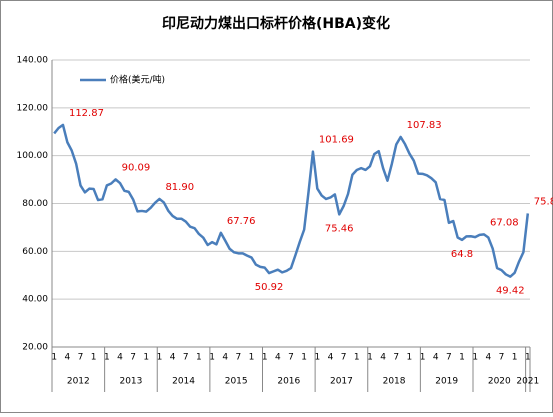  I want to click on legend-label: 价格(美元/吨), so click(137, 80).